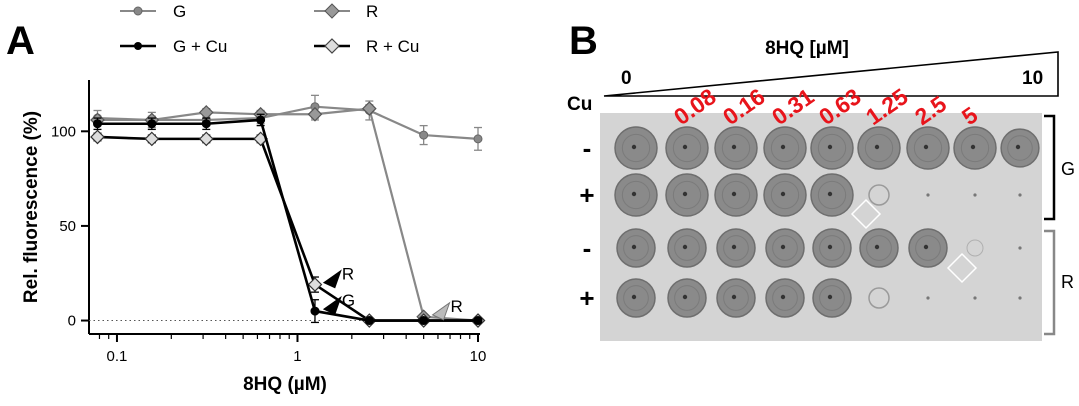 This screenshot has width=1079, height=406. I want to click on annotation-arrow-2: R, so click(447, 309).